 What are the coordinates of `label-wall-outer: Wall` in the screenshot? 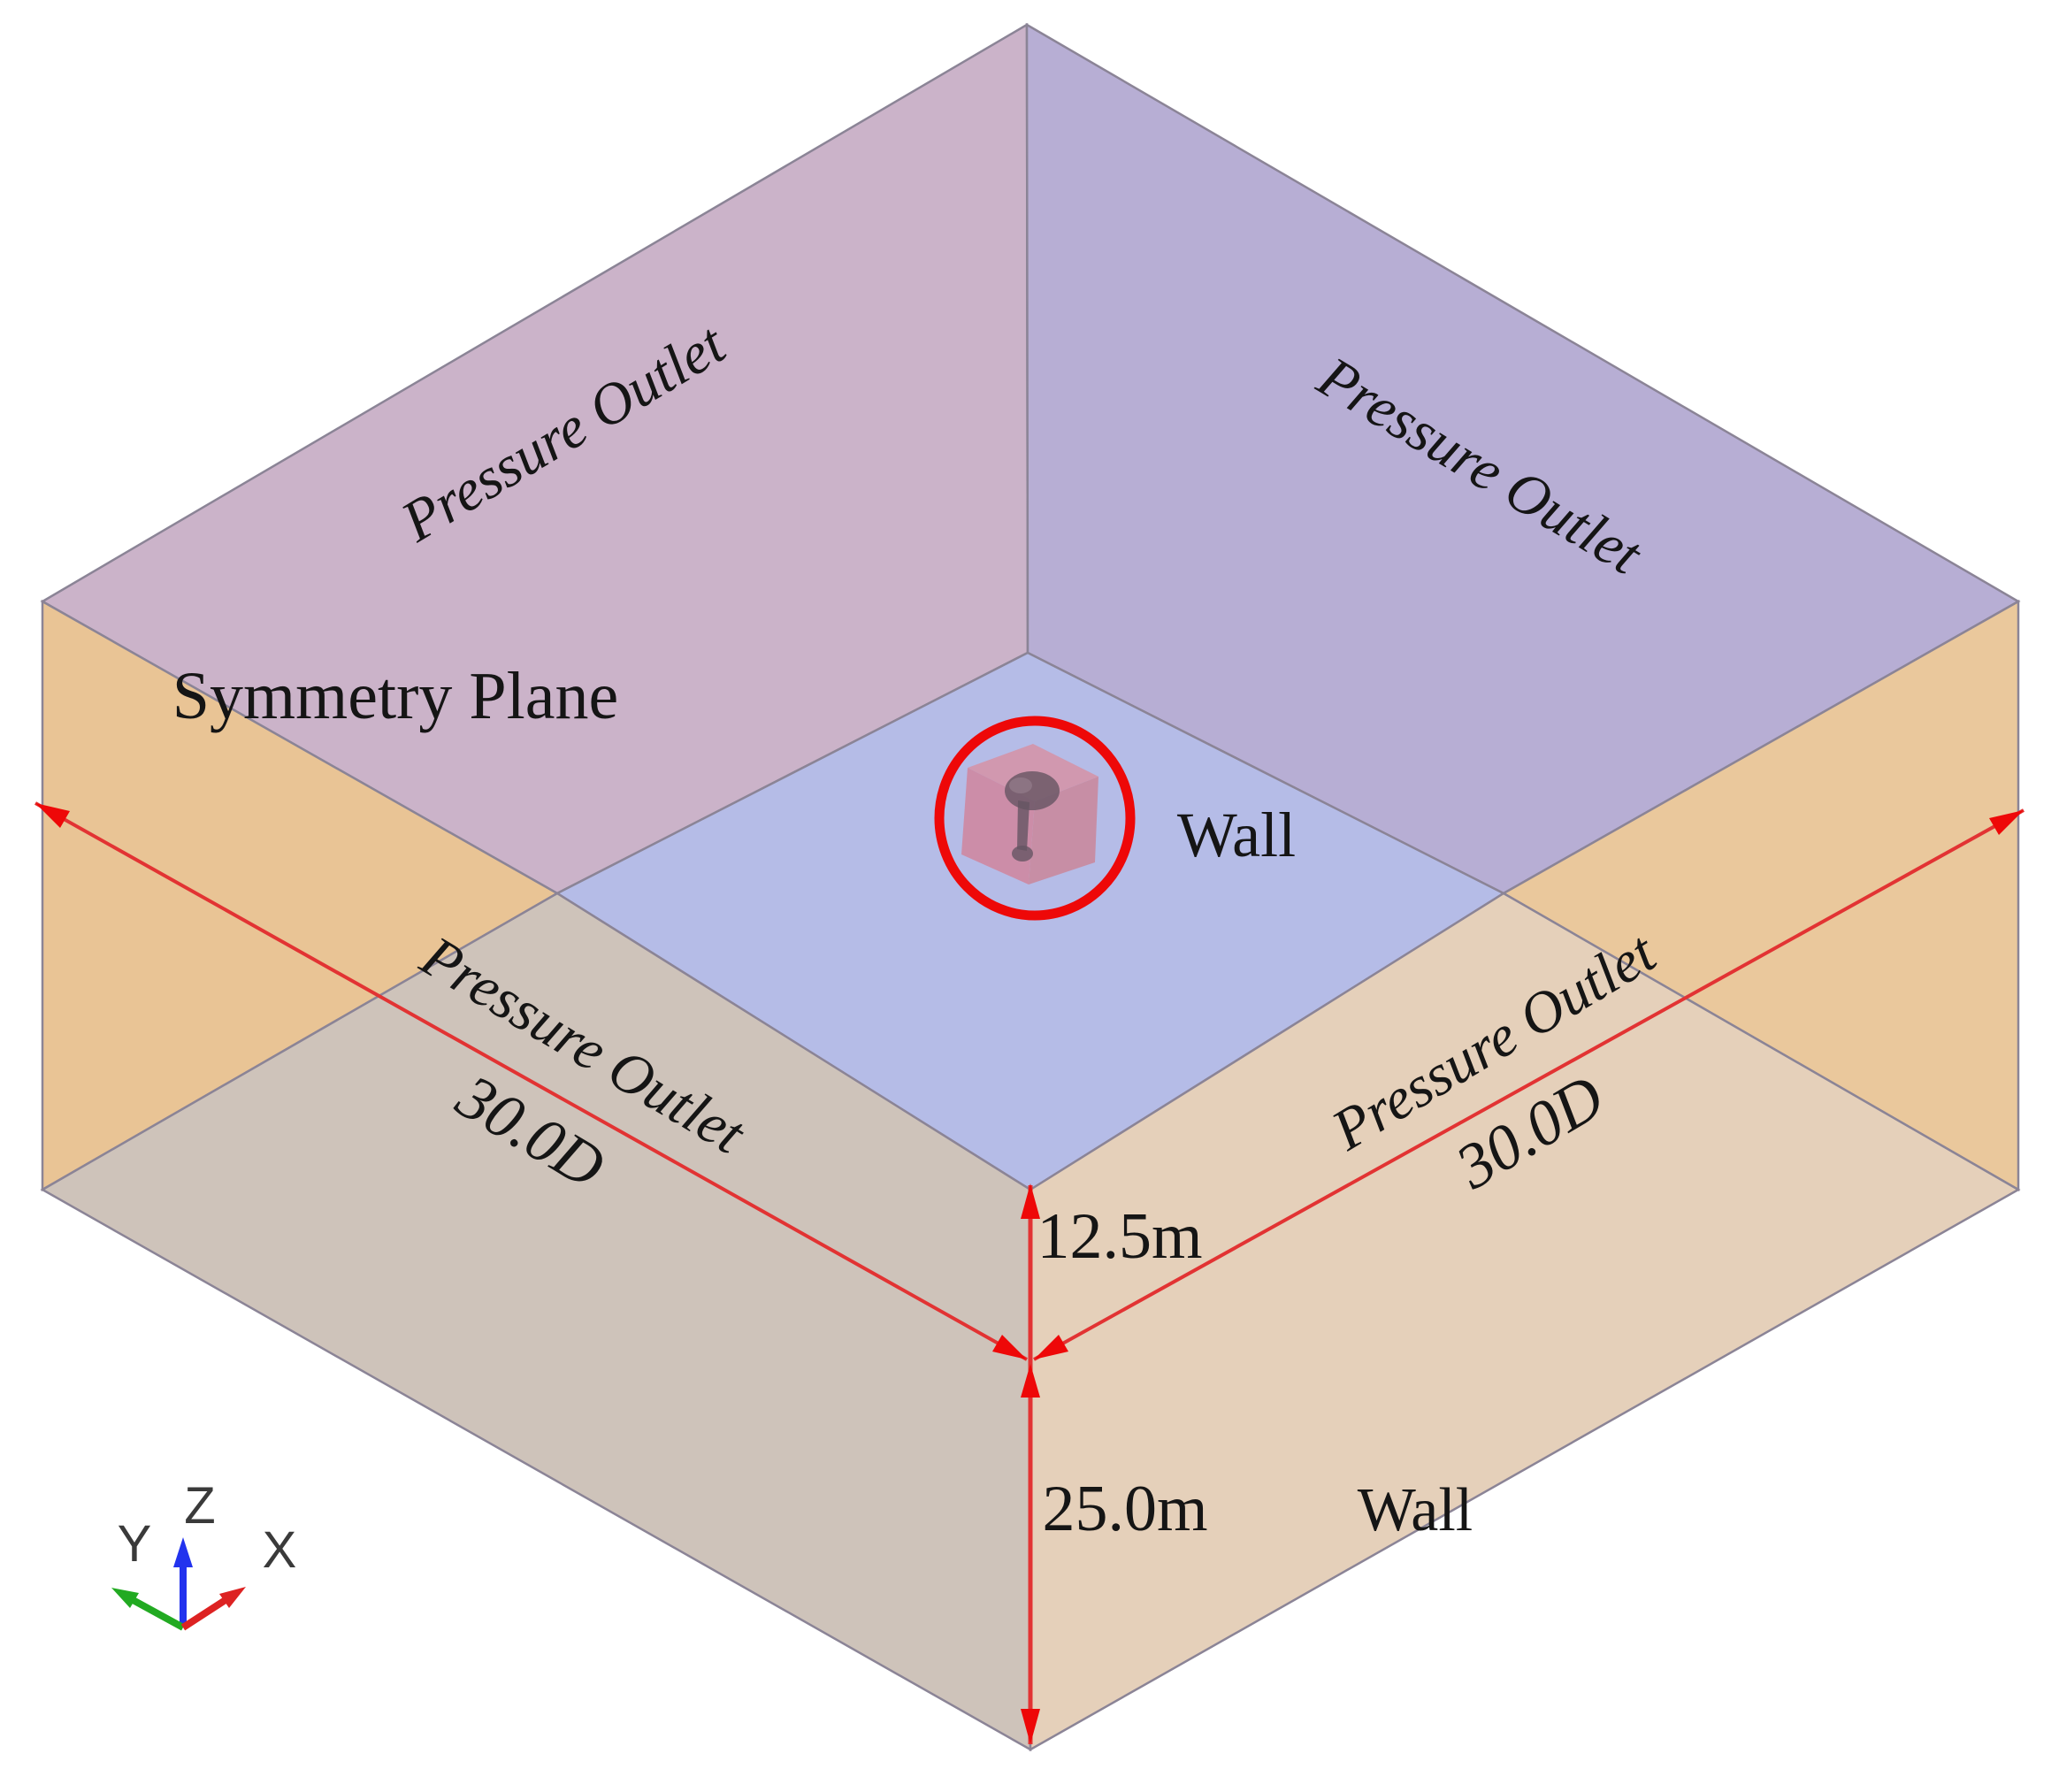 It's located at (1415, 1510).